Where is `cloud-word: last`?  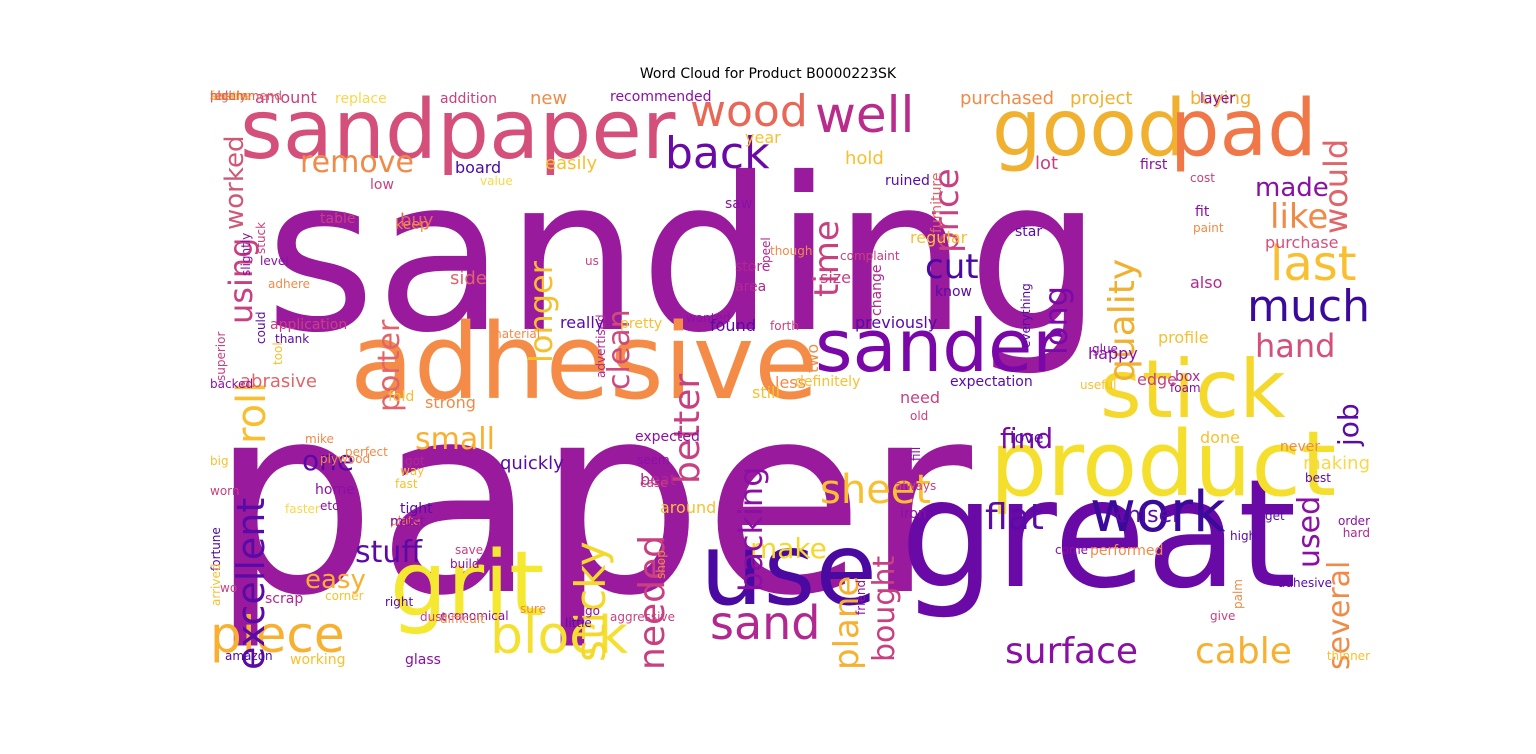
cloud-word: last is located at coordinates (1313, 264).